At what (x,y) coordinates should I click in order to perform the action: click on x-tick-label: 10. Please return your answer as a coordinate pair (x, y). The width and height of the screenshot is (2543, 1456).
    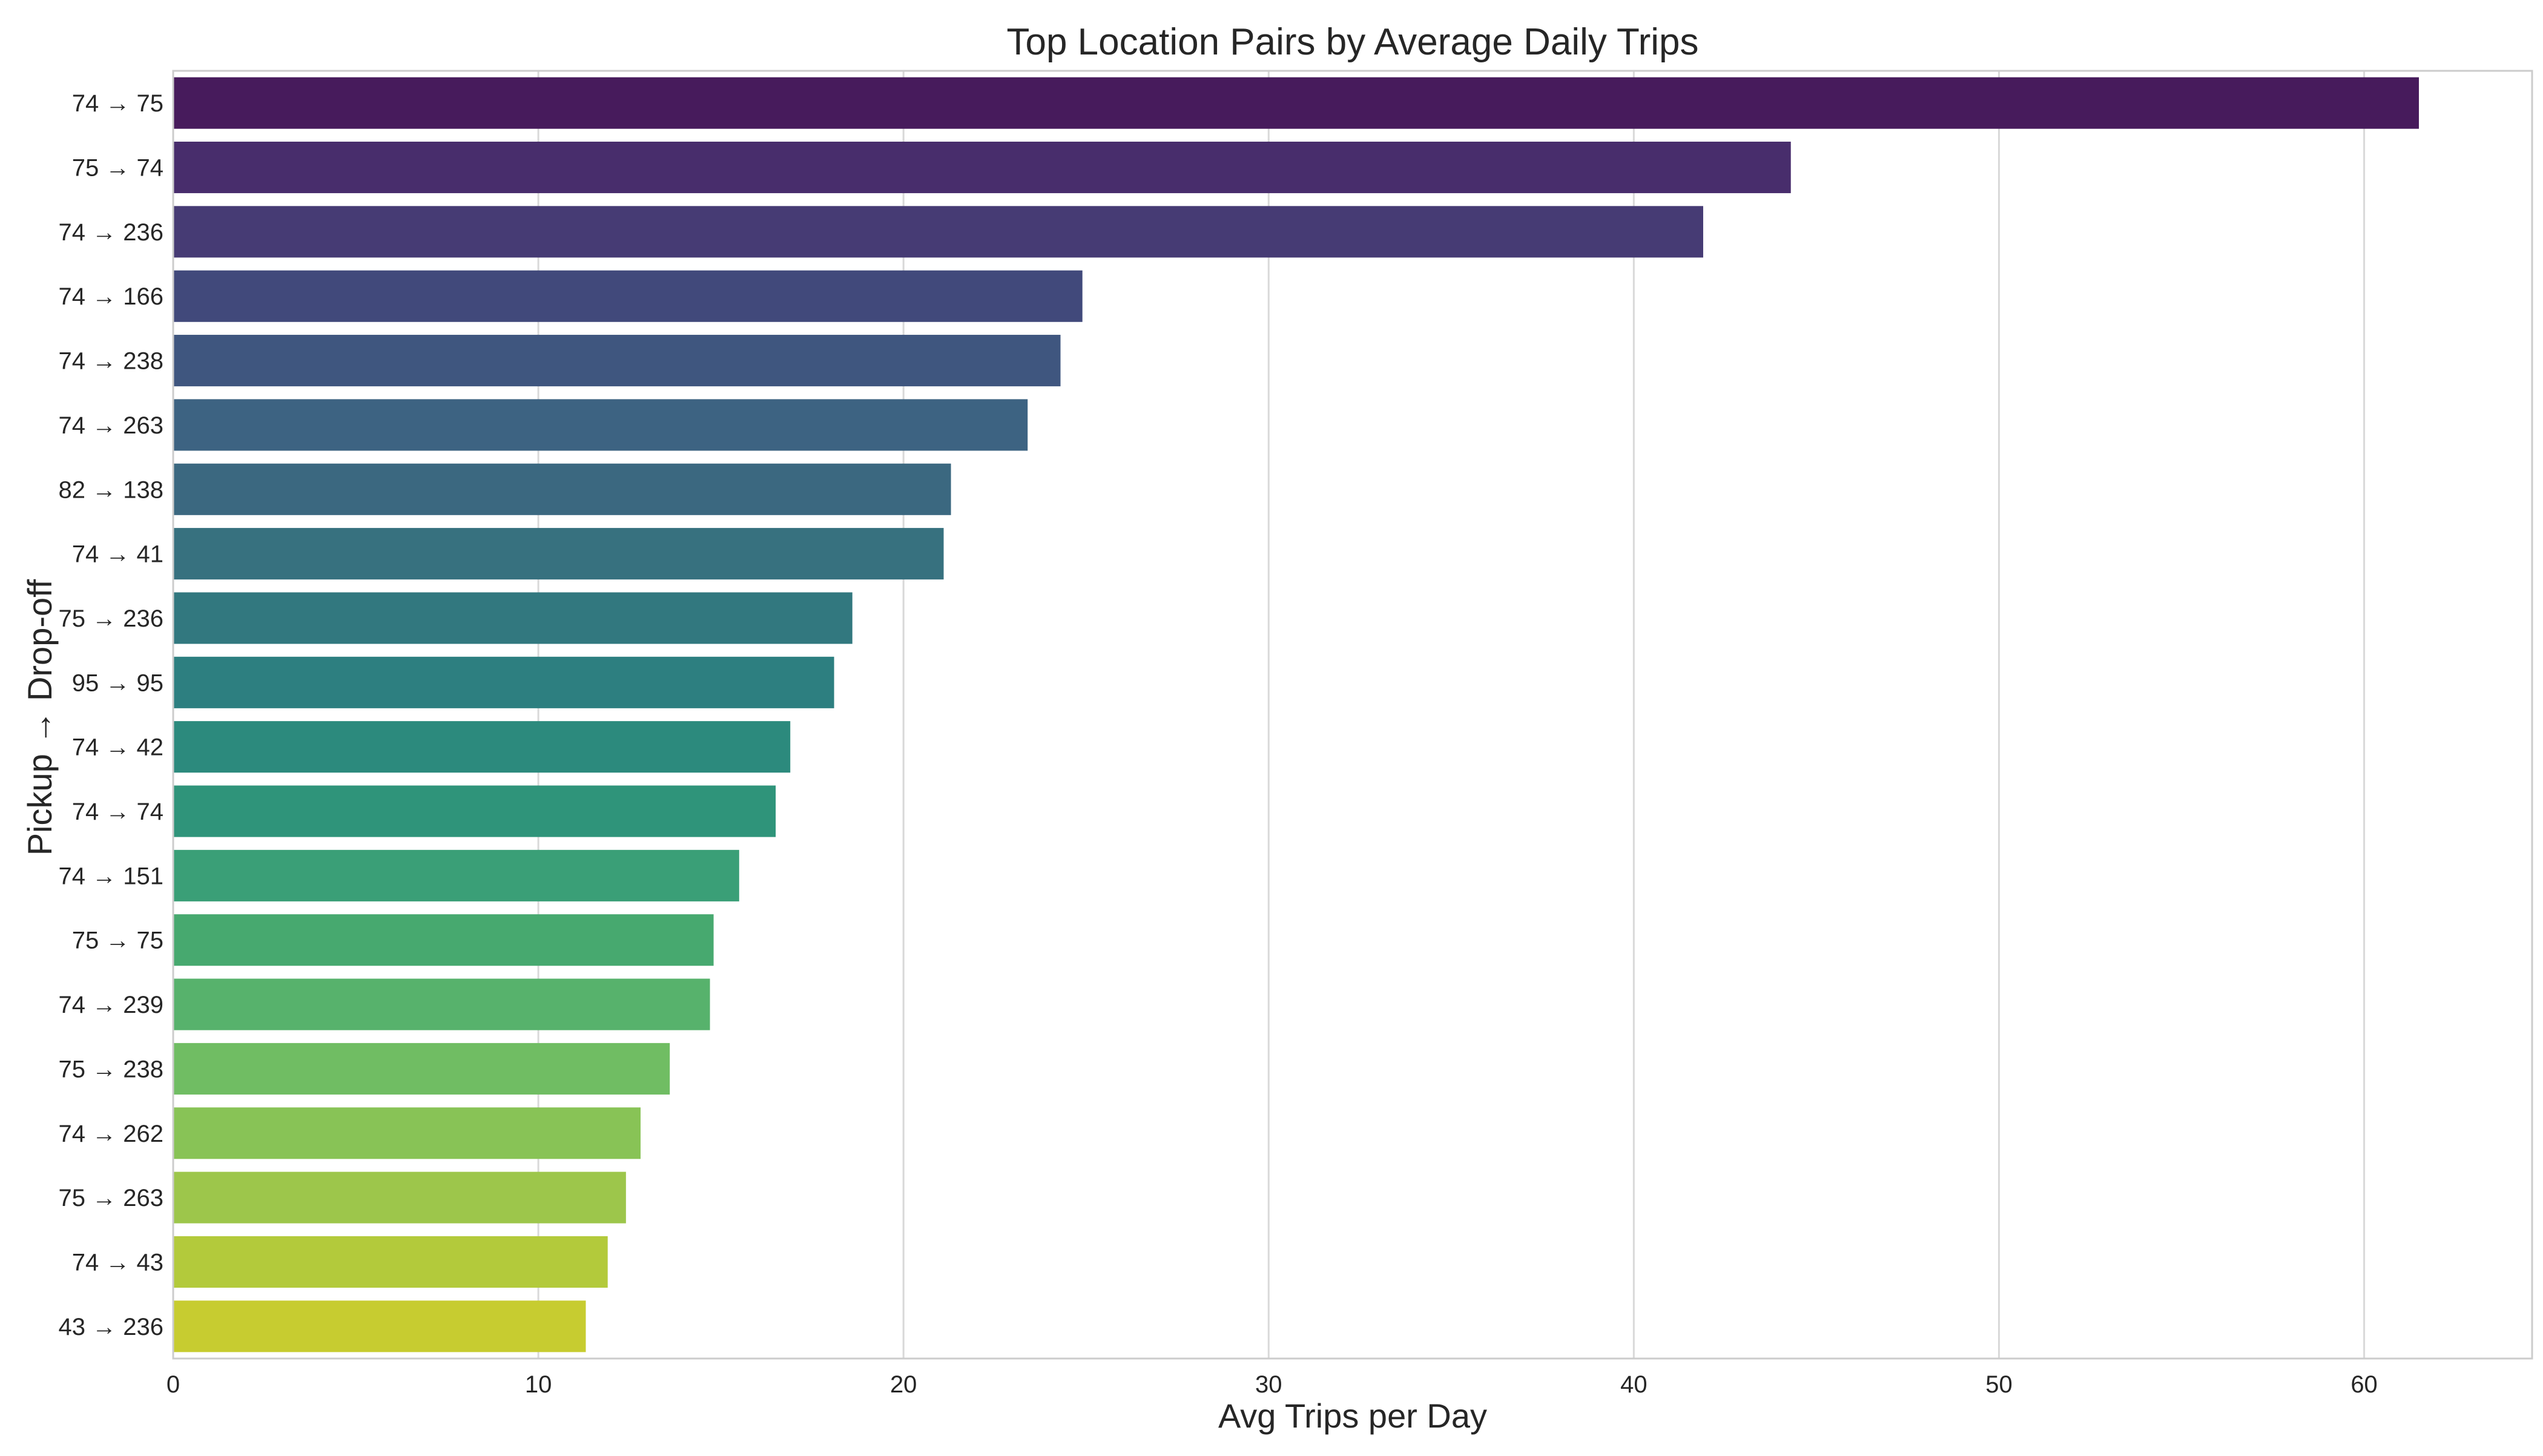
    Looking at the image, I should click on (538, 1384).